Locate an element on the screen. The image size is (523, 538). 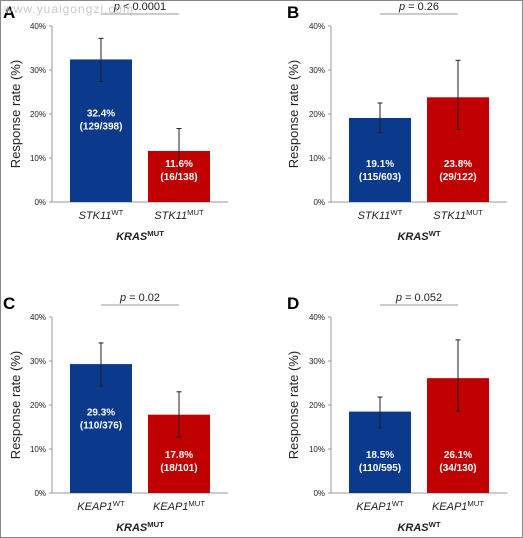
p-value-label: p < 0.0001 is located at coordinates (139, 7).